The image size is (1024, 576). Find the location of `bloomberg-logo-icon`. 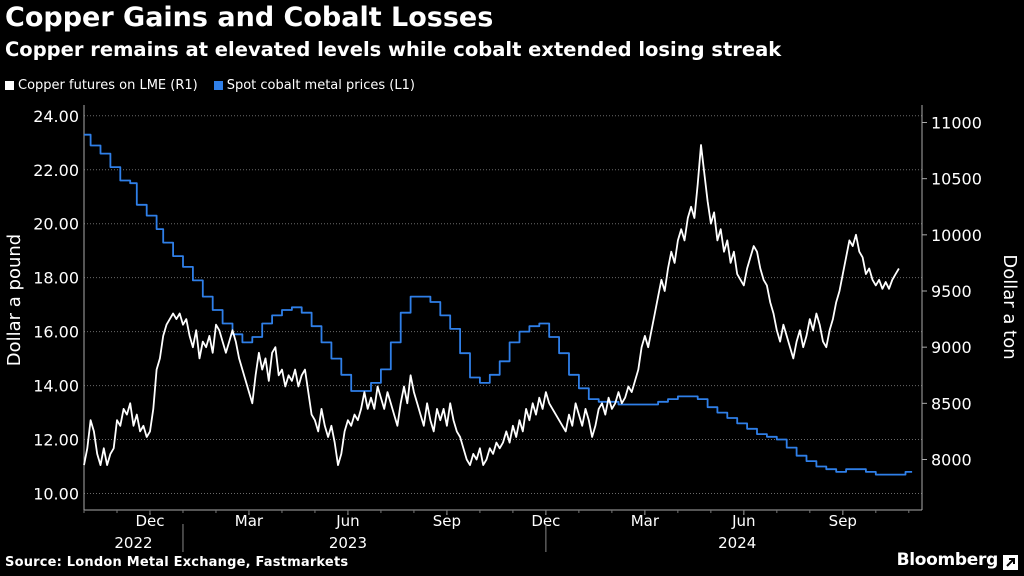

bloomberg-logo-icon is located at coordinates (1010, 562).